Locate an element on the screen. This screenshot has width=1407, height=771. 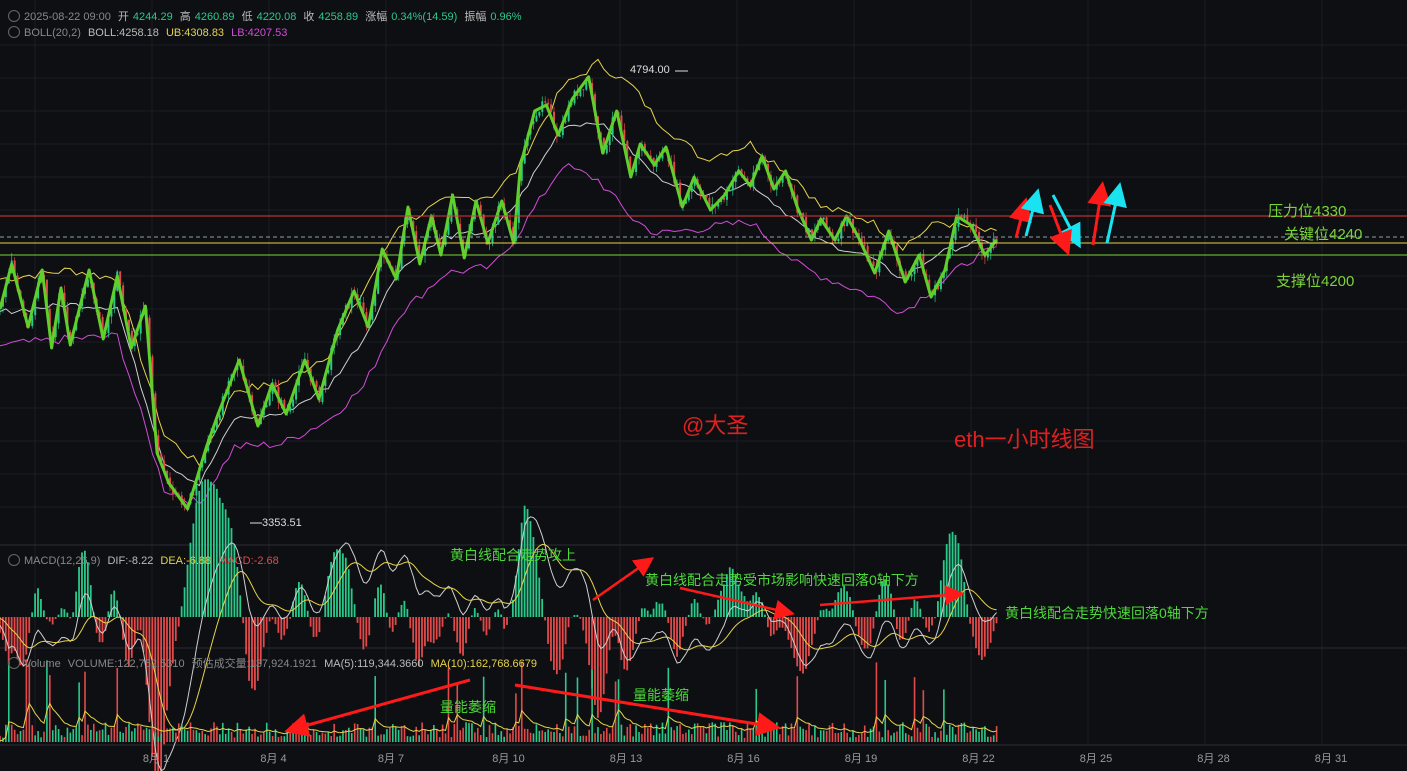
volume-panel is located at coordinates (499, 700).